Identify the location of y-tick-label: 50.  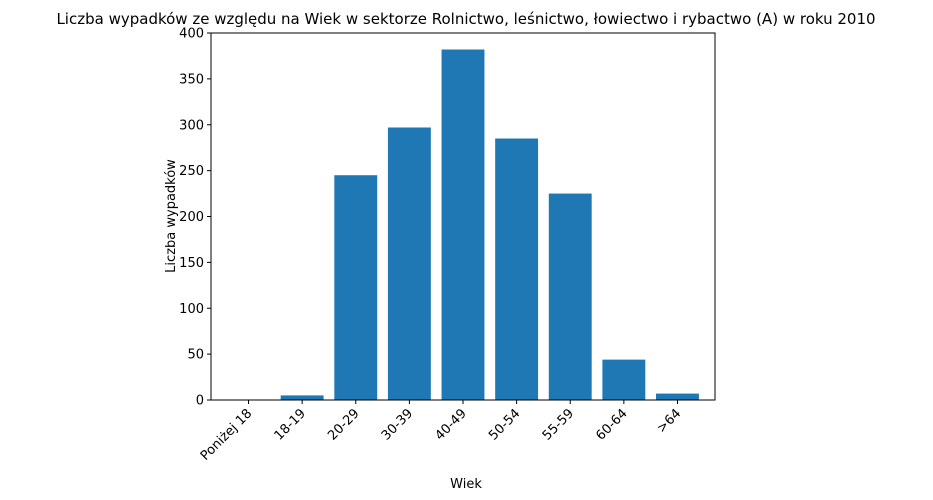
(195, 355).